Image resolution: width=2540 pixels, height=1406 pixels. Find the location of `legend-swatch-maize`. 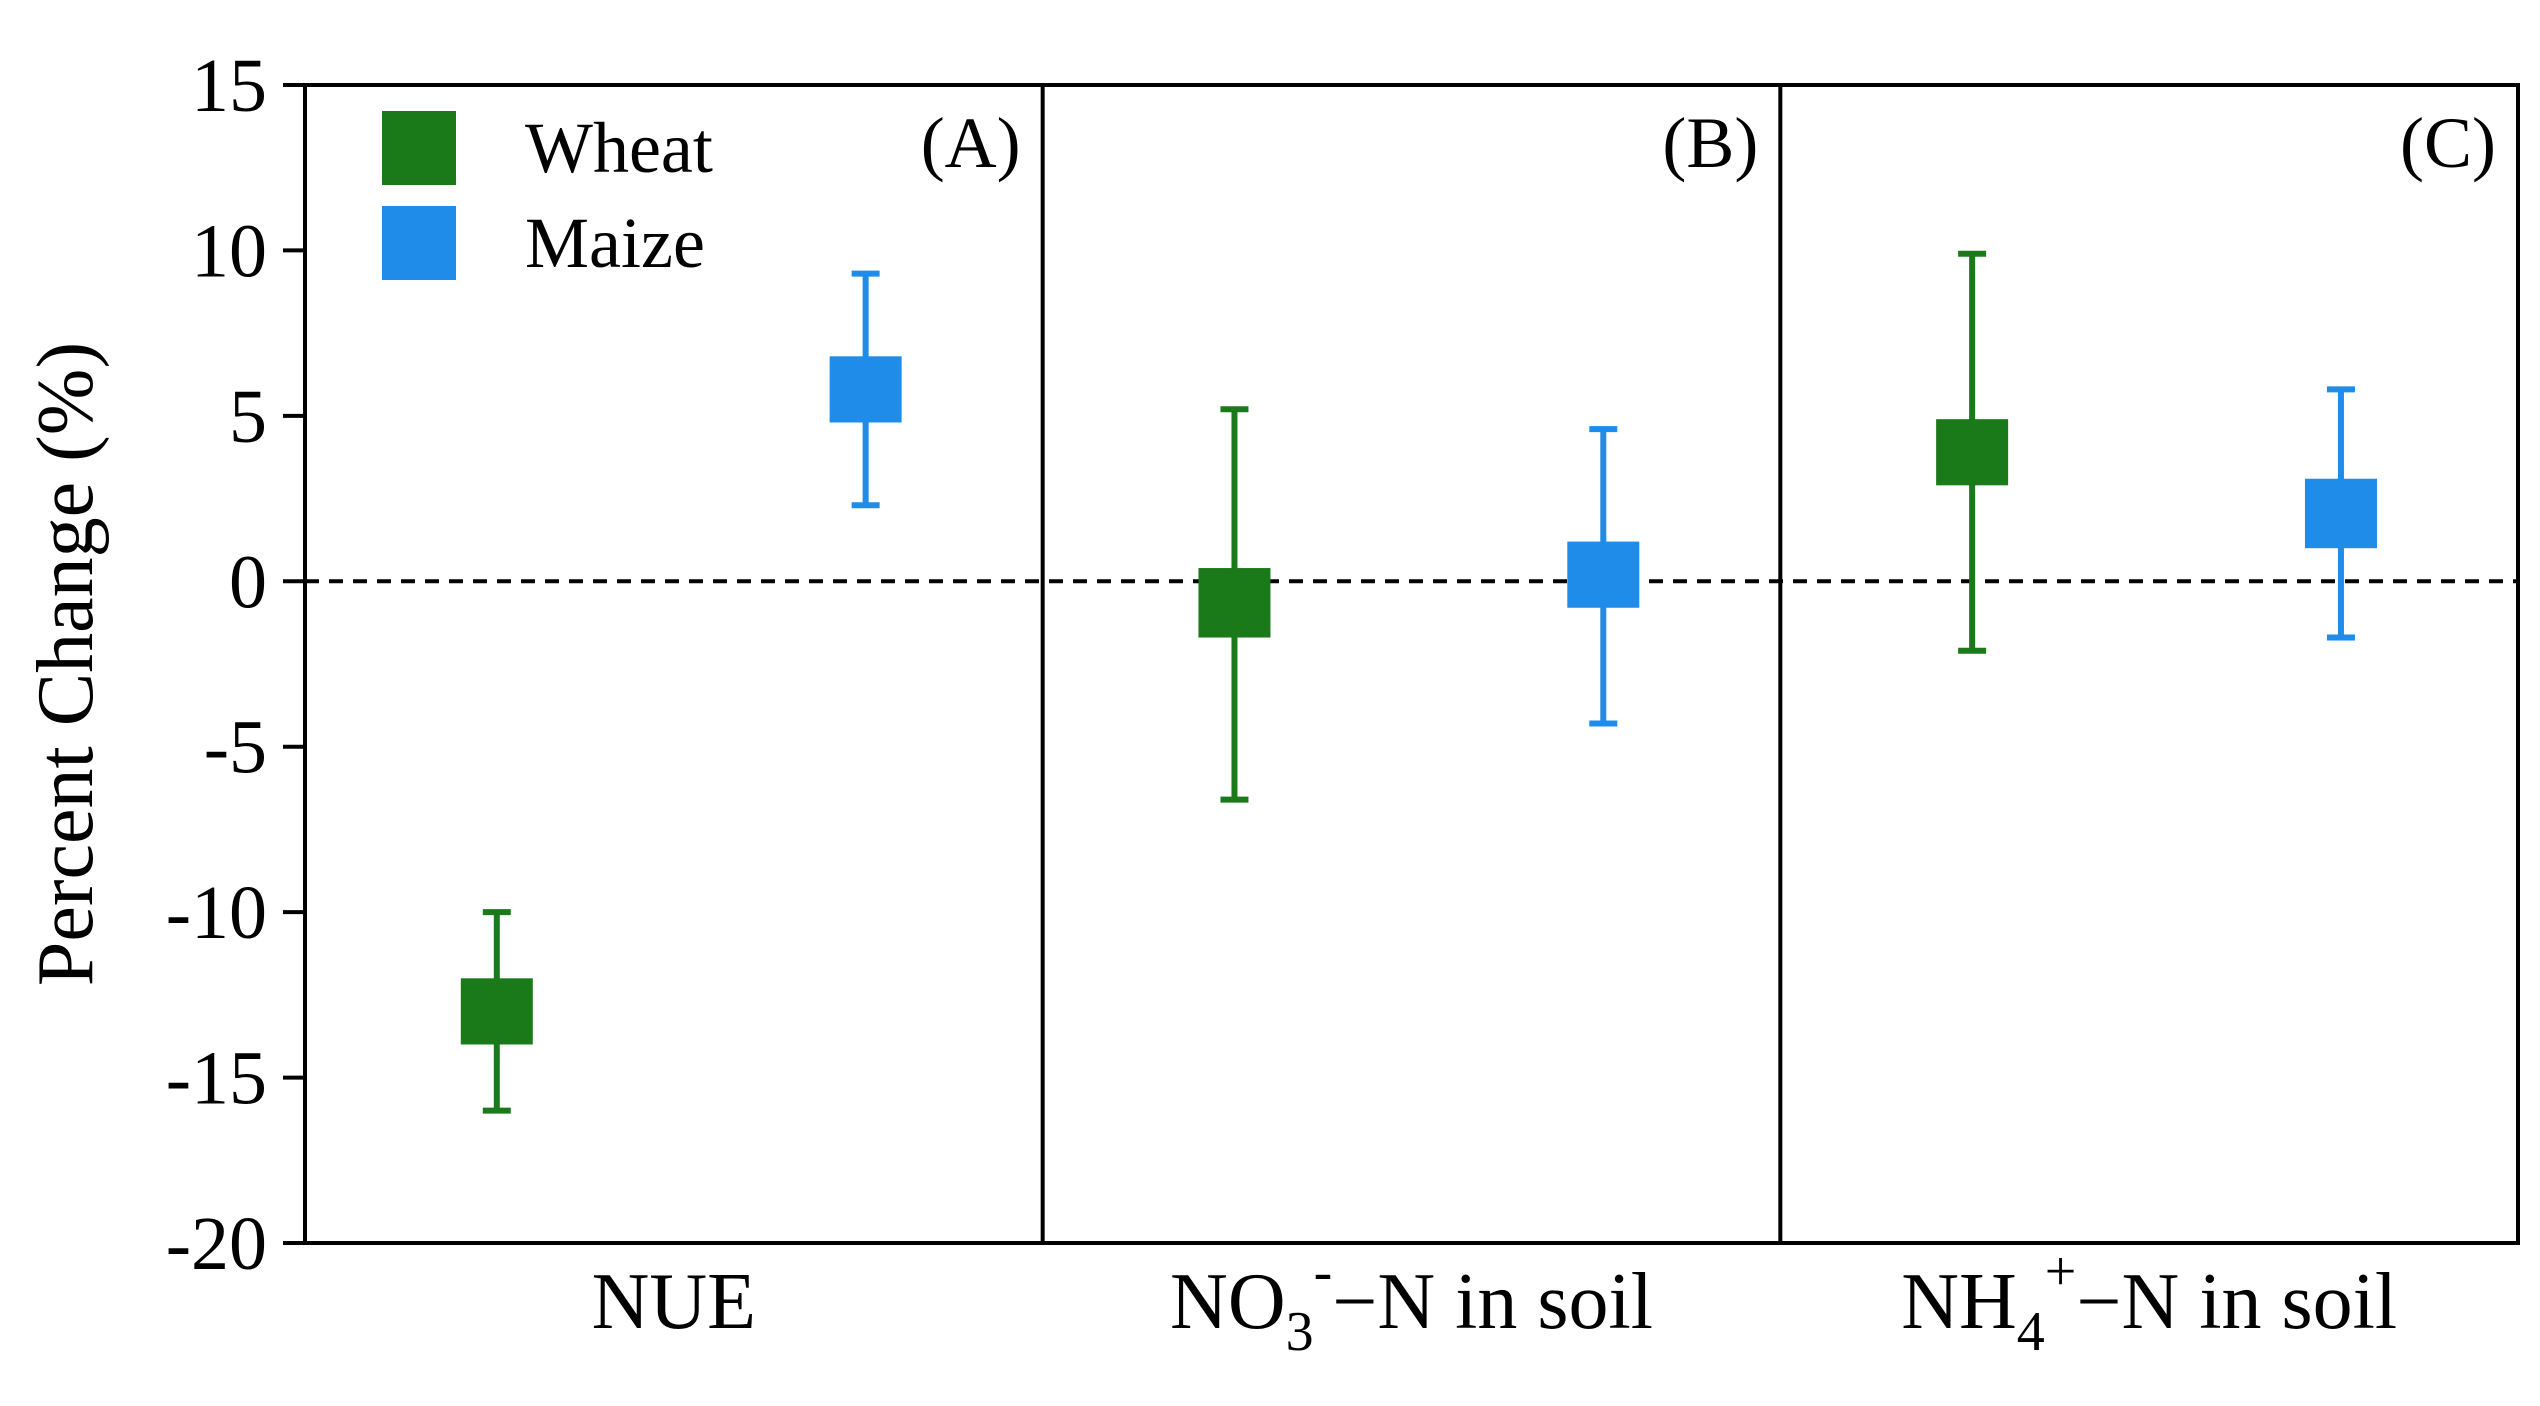

legend-swatch-maize is located at coordinates (419, 243).